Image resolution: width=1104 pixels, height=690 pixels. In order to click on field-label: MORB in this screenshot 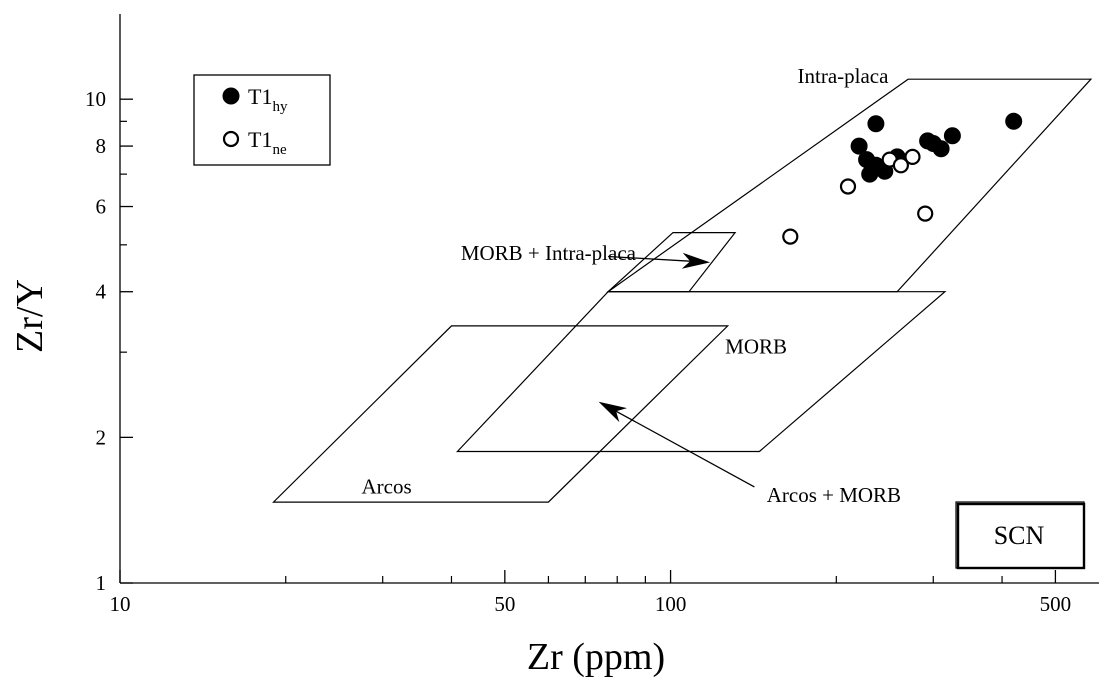, I will do `click(756, 347)`.